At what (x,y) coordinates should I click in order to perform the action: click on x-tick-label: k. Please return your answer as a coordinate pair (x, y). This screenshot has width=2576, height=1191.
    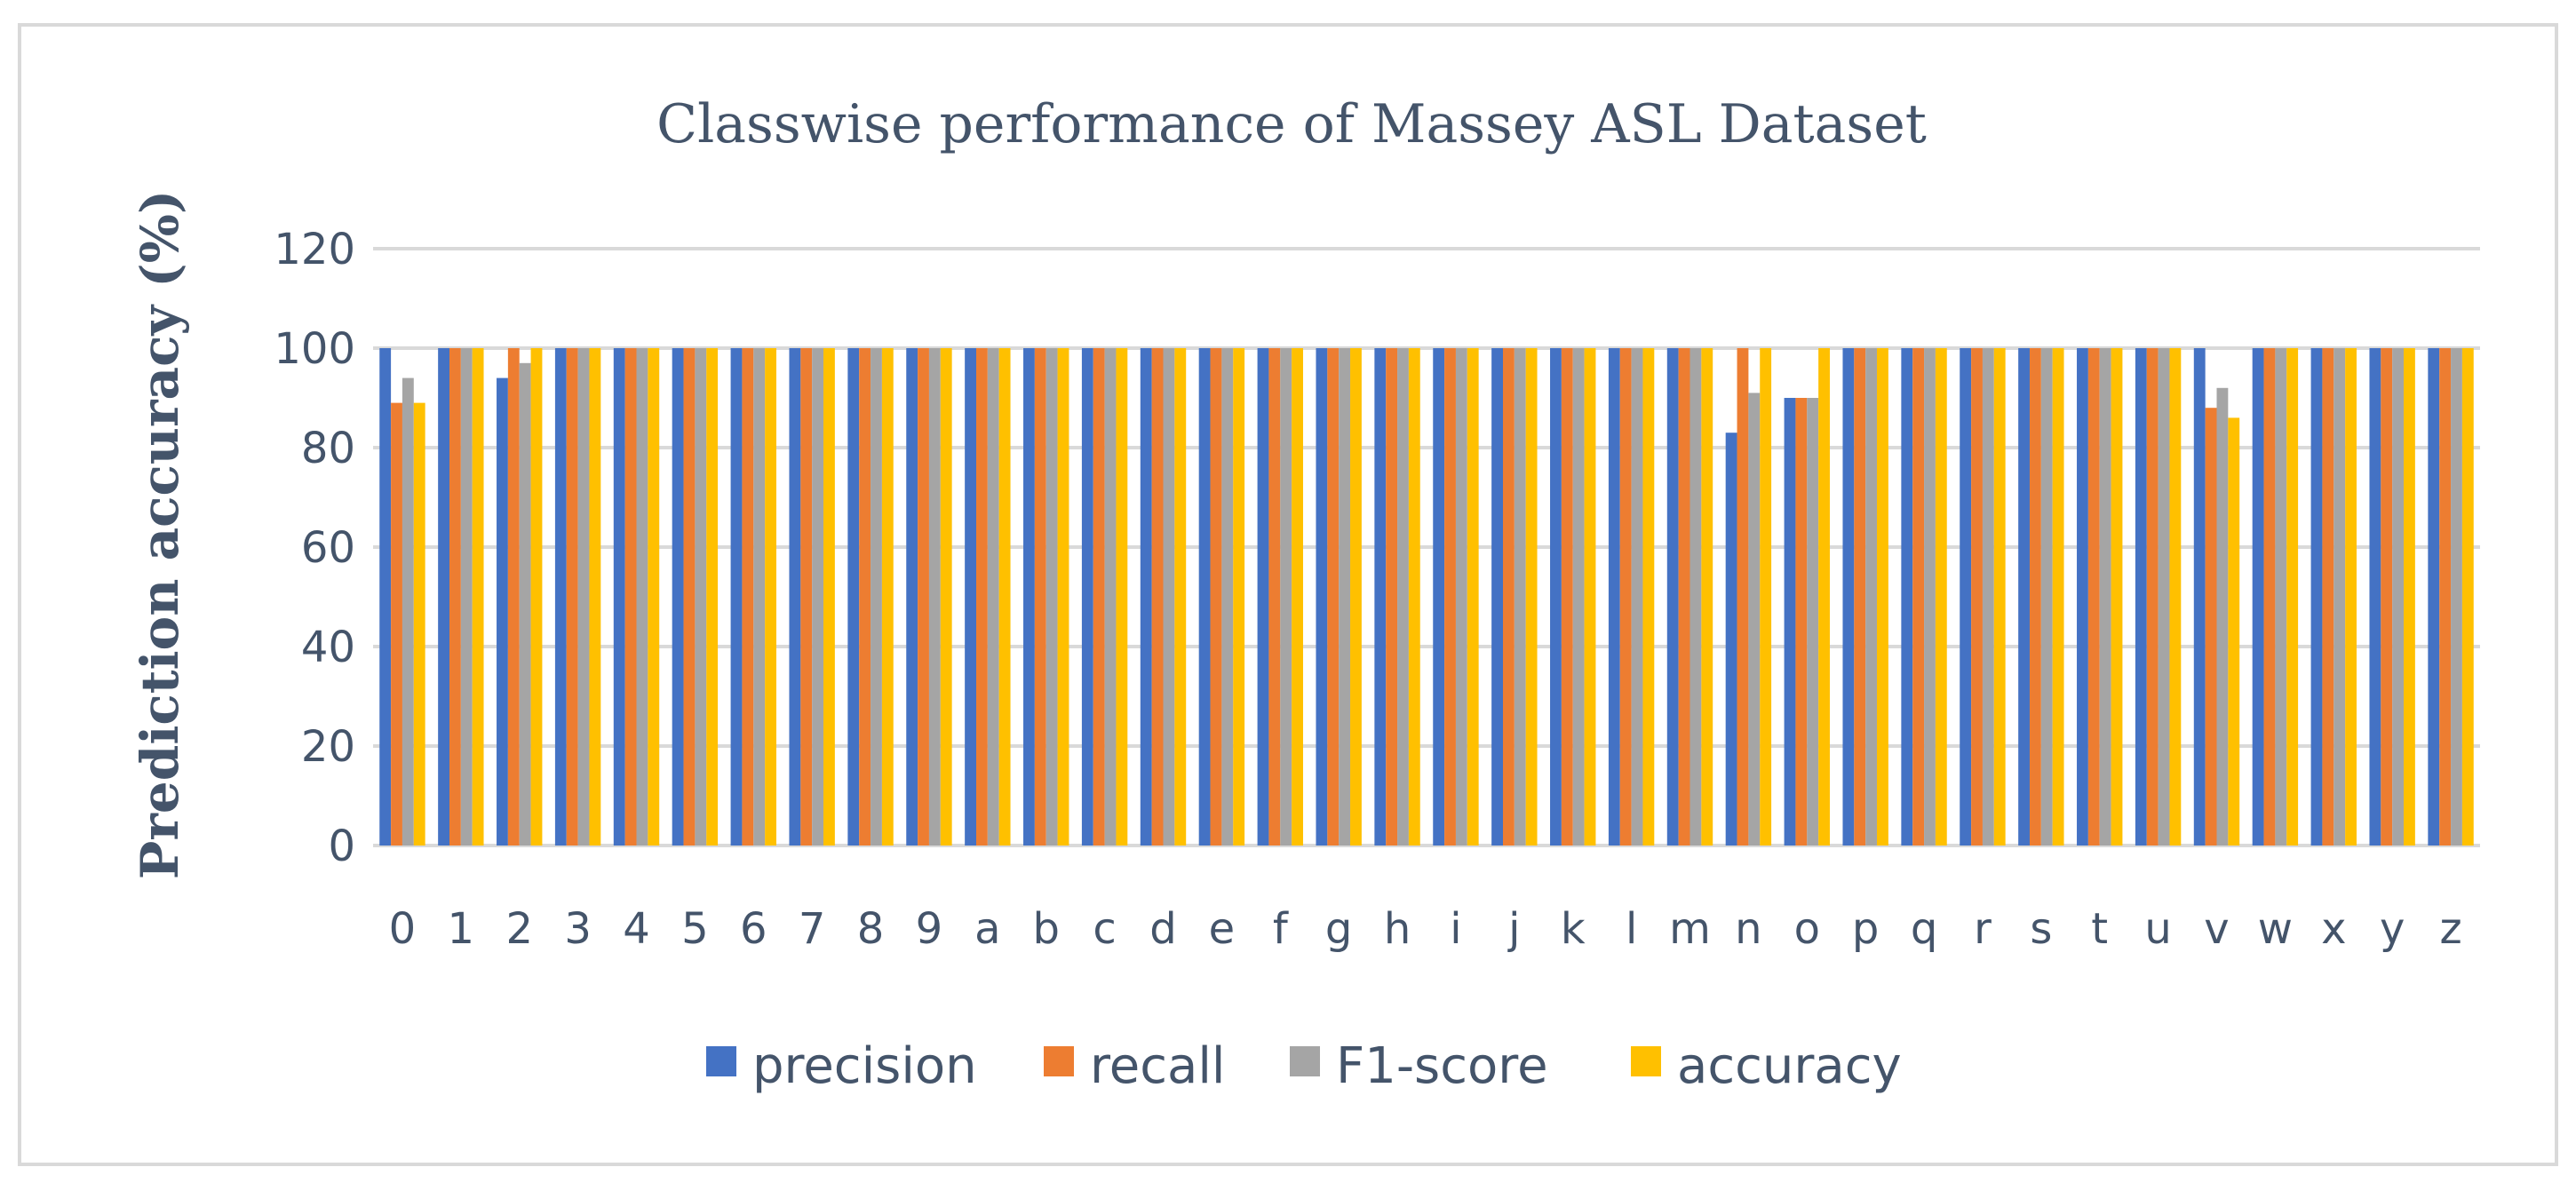
    Looking at the image, I should click on (1573, 929).